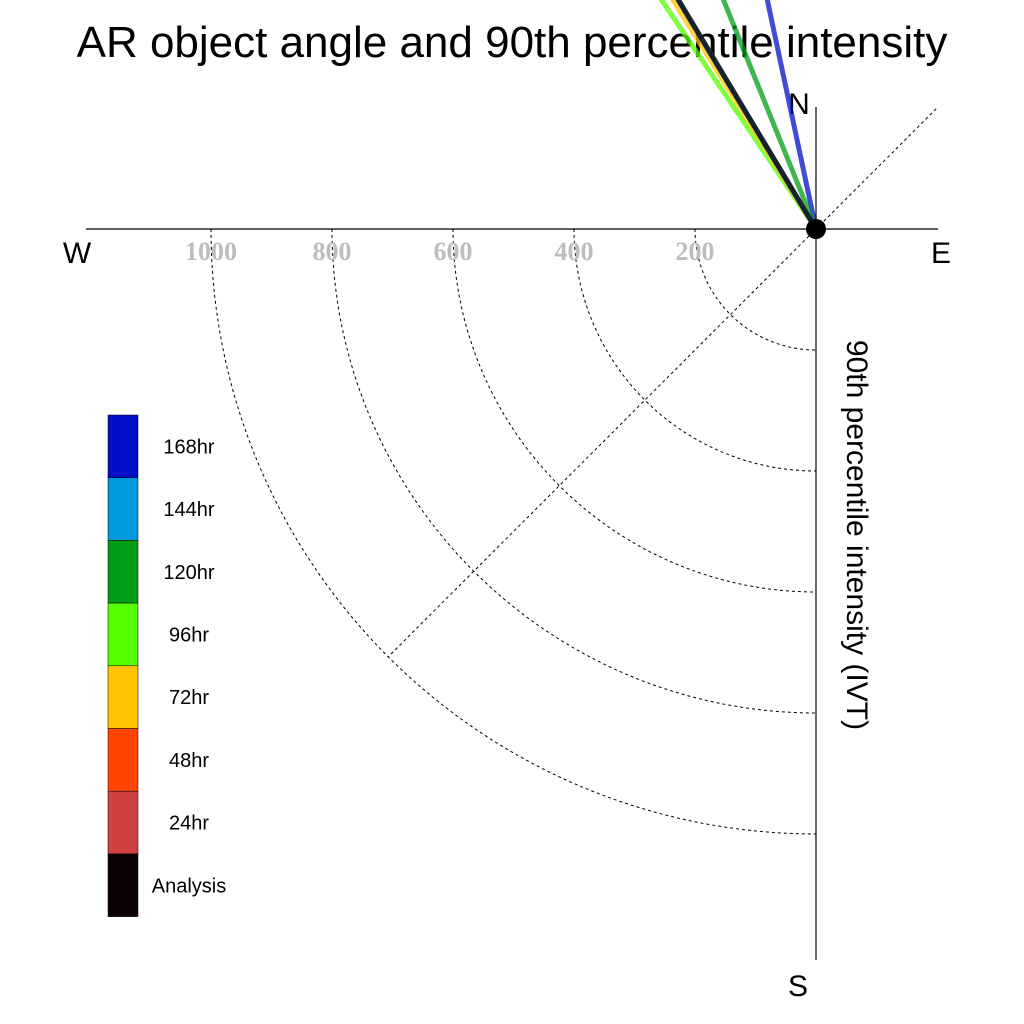 Image resolution: width=1024 pixels, height=1024 pixels. Describe the element at coordinates (166, 665) in the screenshot. I see `legend: 168hr 144hr 120hr 96hr 72hr 48hr 24hr Analysis` at that location.